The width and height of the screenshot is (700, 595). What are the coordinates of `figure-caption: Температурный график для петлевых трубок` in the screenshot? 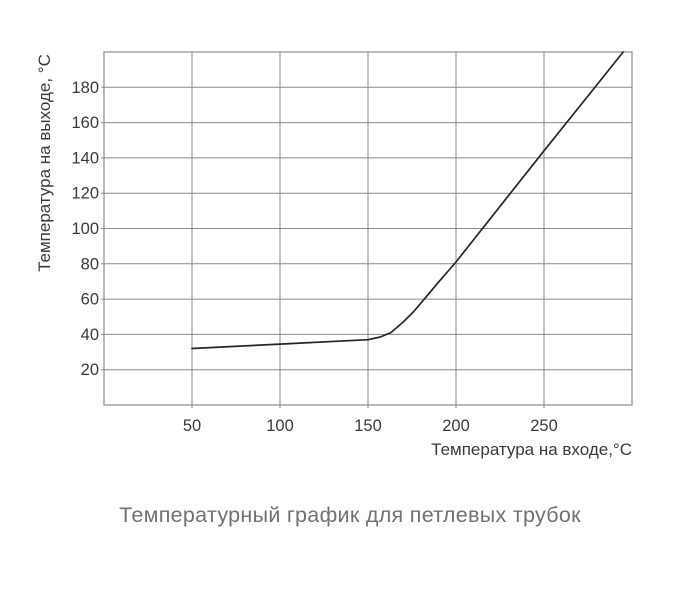 It's located at (350, 515).